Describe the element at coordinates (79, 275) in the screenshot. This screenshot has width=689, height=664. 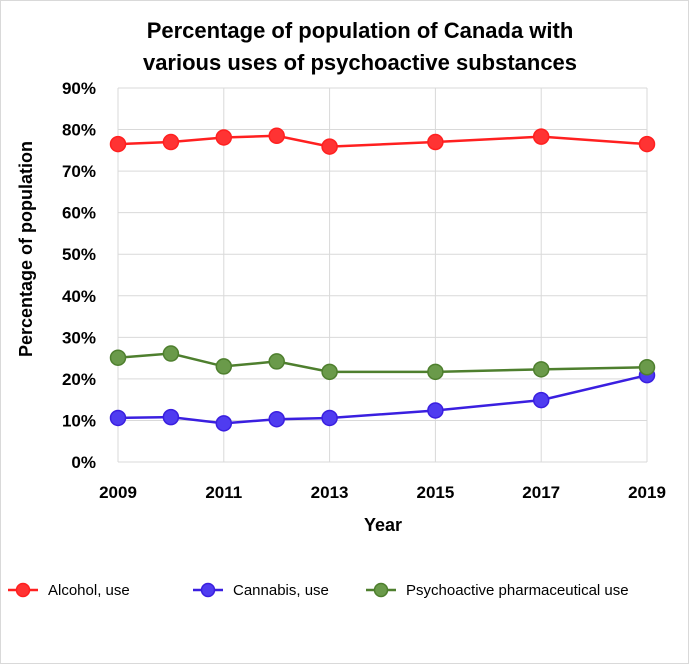
I see `y-axis-ticks: 0% 10% 20% 30% 40% 50% 60% 70% 80% 90%` at that location.